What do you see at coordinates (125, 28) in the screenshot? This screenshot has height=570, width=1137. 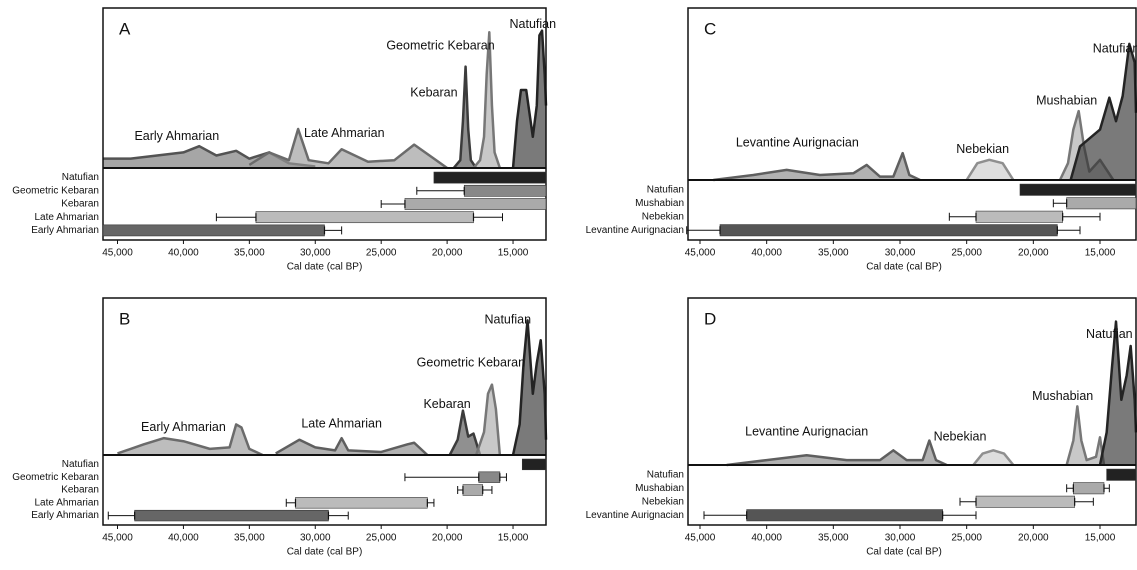 I see `panel-label: A` at bounding box center [125, 28].